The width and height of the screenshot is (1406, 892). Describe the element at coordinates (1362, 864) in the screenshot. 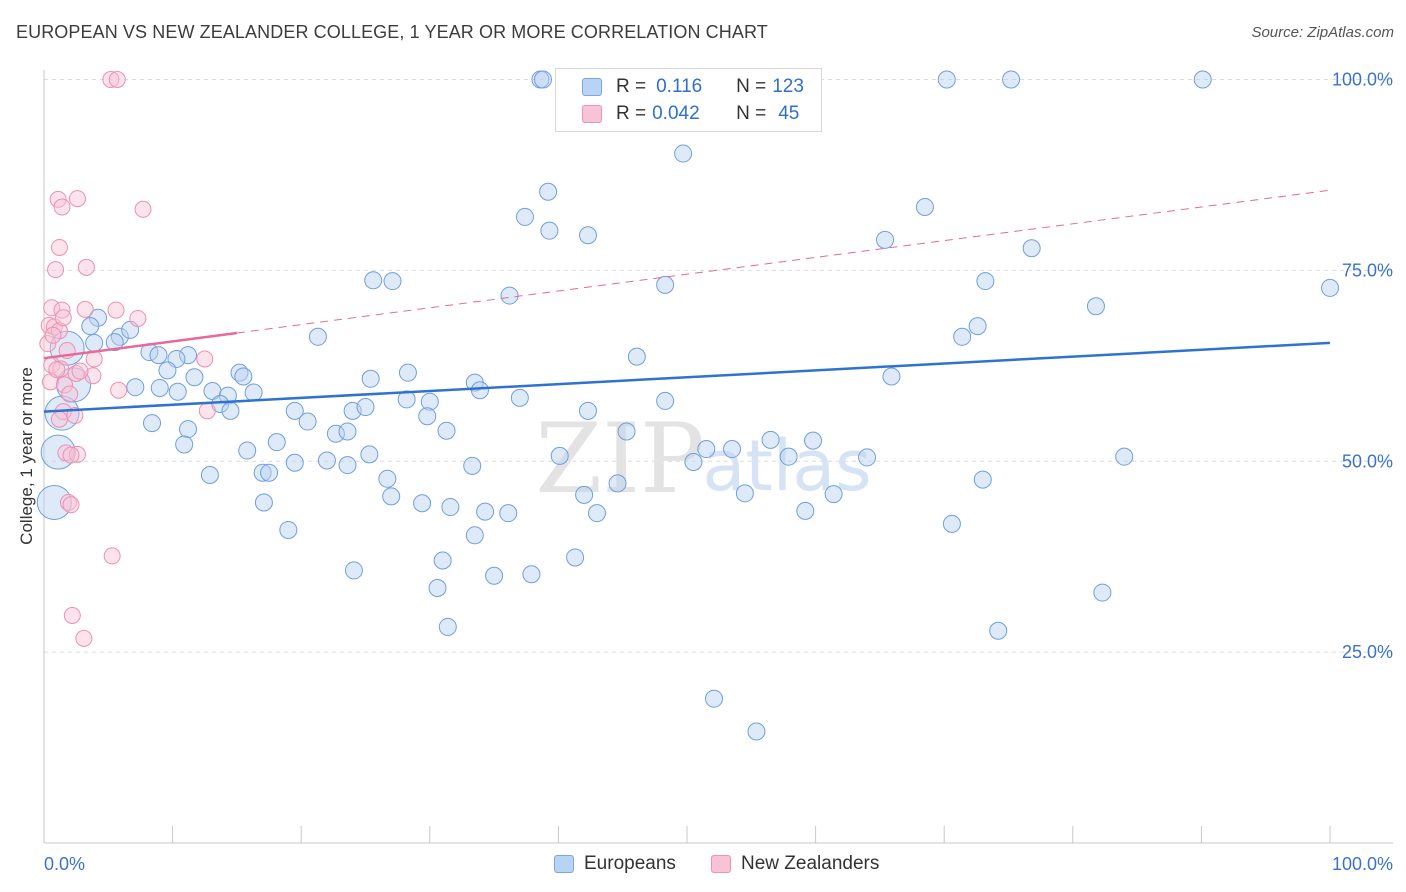

I see `x-tick-label: 100.0%` at that location.